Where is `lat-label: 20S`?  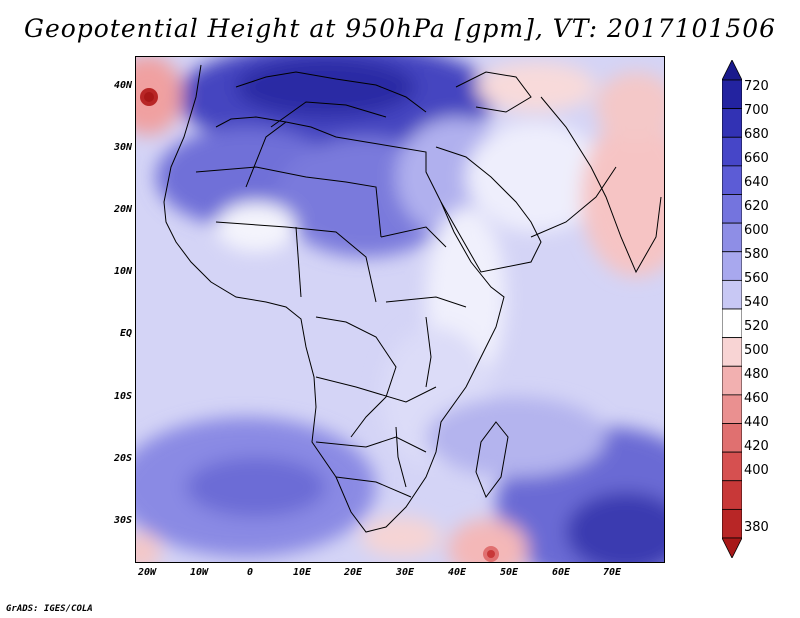
lat-label: 20S is located at coordinates (122, 458).